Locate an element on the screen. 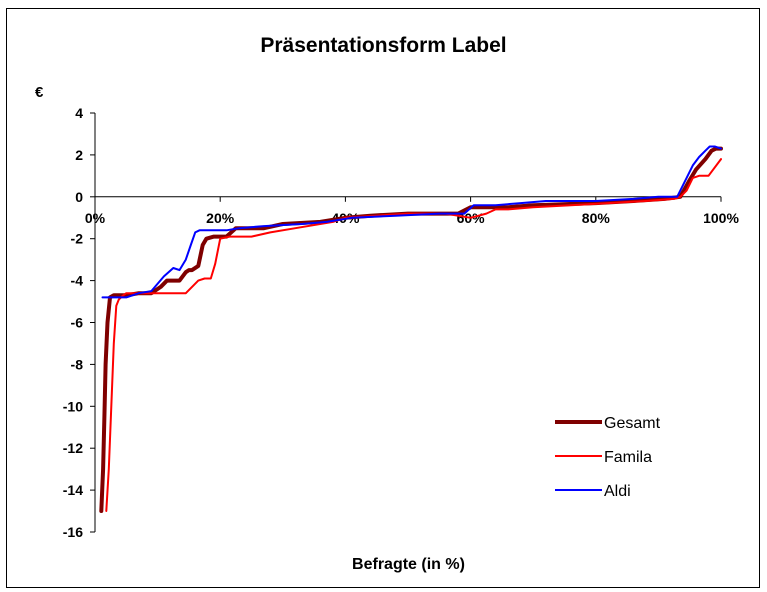 The width and height of the screenshot is (767, 592). y-tick-label: -16 is located at coordinates (73, 532).